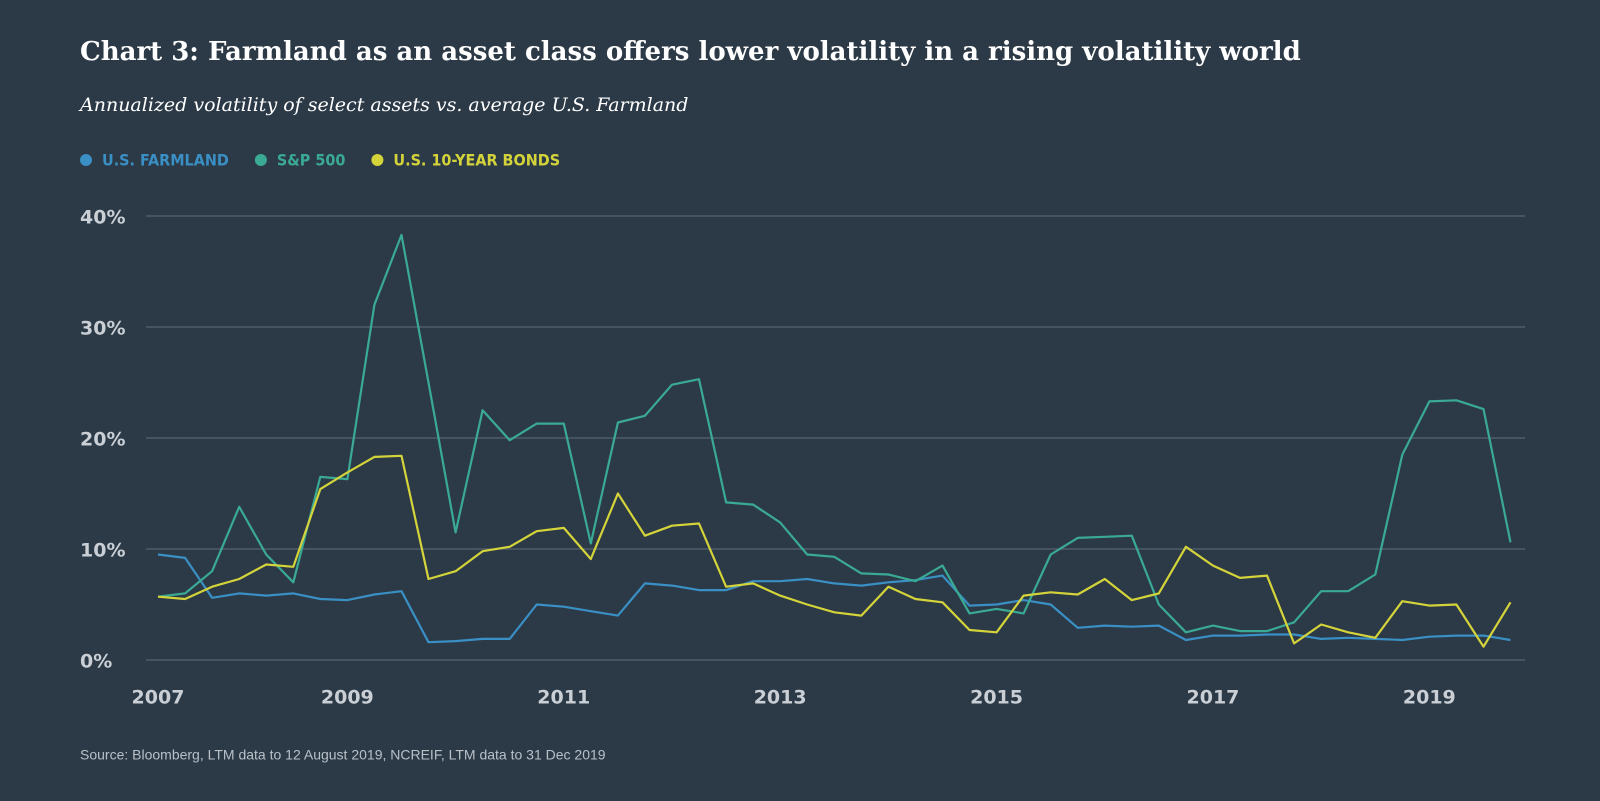 This screenshot has width=1600, height=801. Describe the element at coordinates (158, 698) in the screenshot. I see `x-tick-label: 2007` at that location.